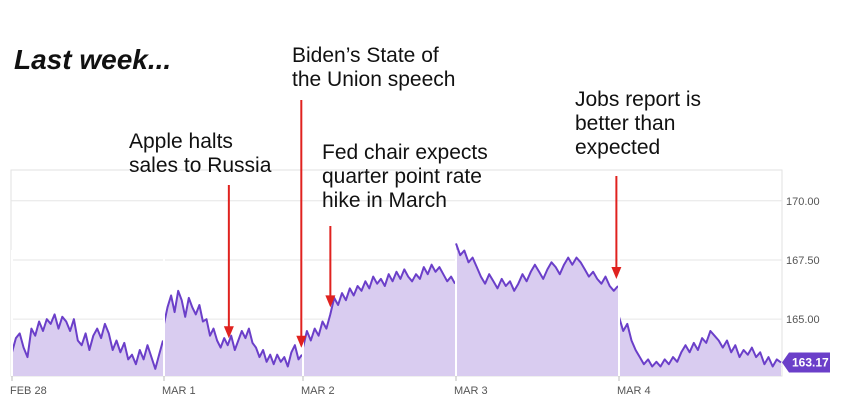  I want to click on last-price-label: 163.17, so click(810, 363).